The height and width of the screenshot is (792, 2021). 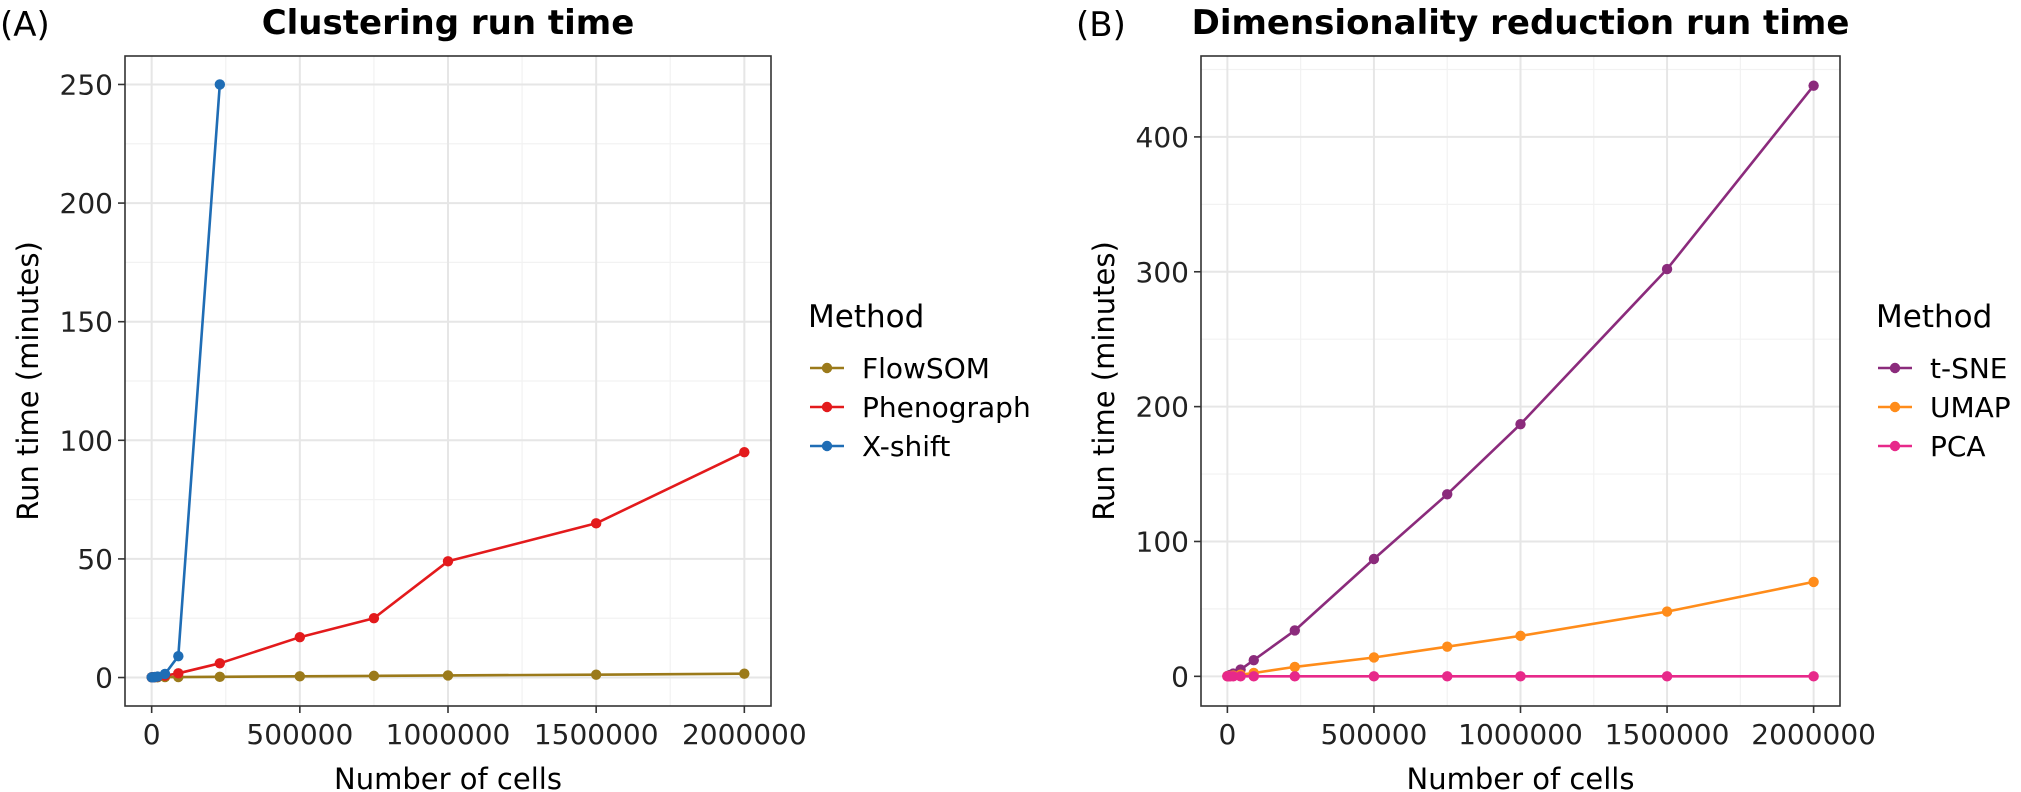 What do you see at coordinates (186, 381) in the screenshot?
I see `series-x-shift` at bounding box center [186, 381].